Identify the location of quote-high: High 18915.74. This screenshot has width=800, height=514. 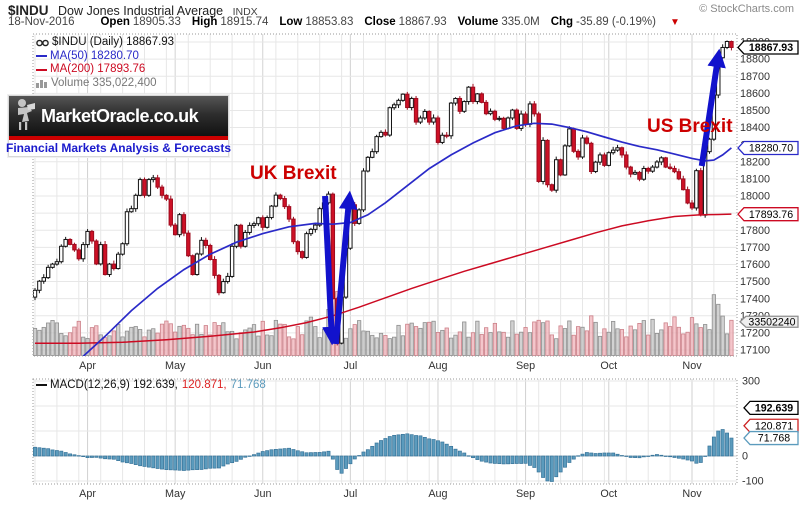
(230, 22).